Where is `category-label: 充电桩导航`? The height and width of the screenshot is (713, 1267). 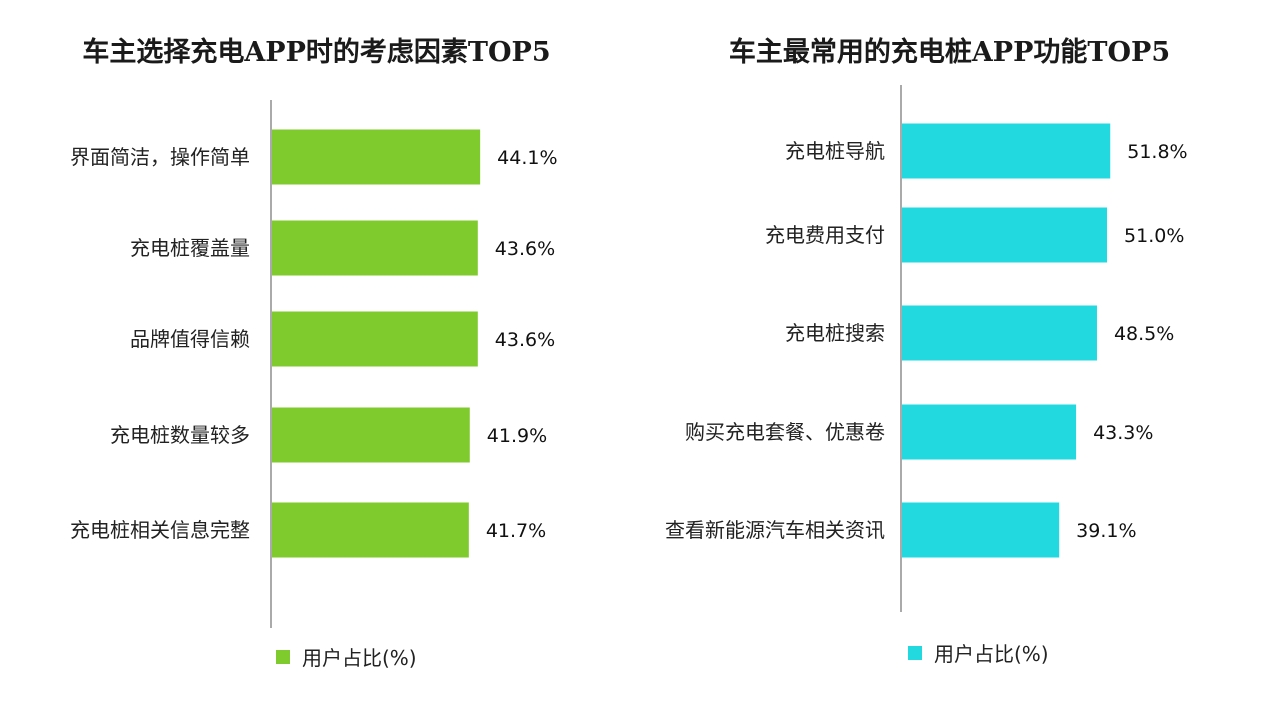 category-label: 充电桩导航 is located at coordinates (835, 151).